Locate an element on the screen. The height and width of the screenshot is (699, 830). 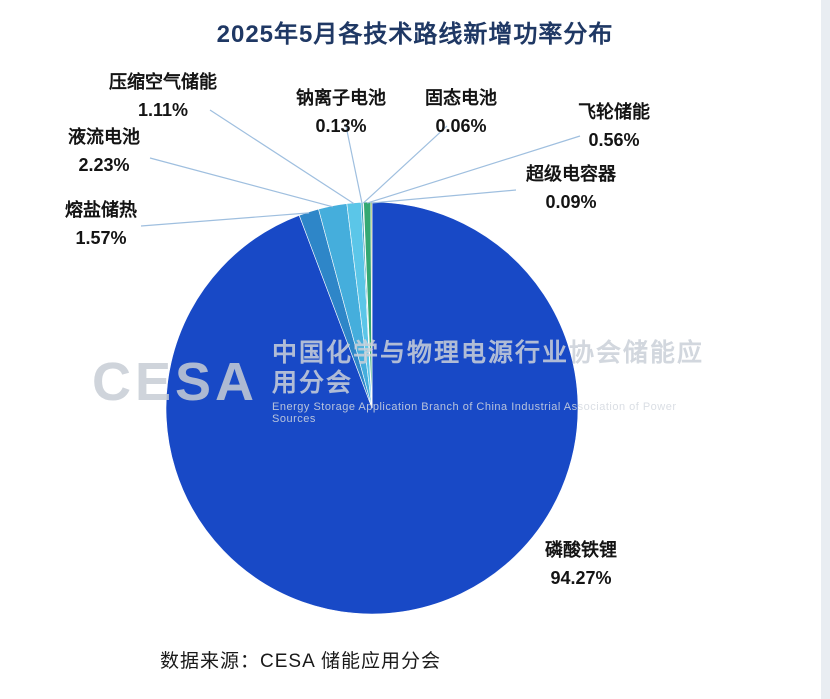
data-source: 数据来源：CESA 储能应用分会 is located at coordinates (300, 661).